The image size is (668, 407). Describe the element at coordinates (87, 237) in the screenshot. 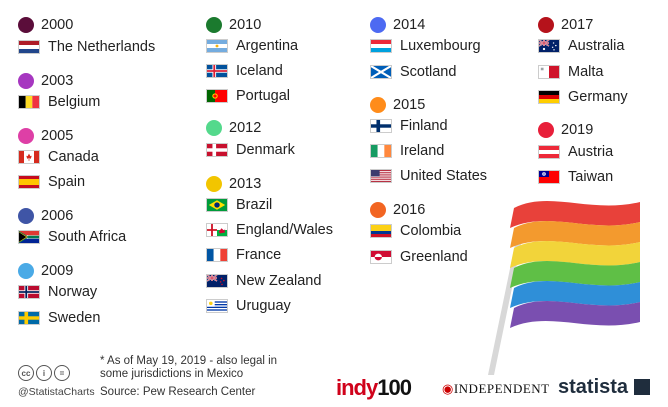

I see `country-name: South Africa` at that location.